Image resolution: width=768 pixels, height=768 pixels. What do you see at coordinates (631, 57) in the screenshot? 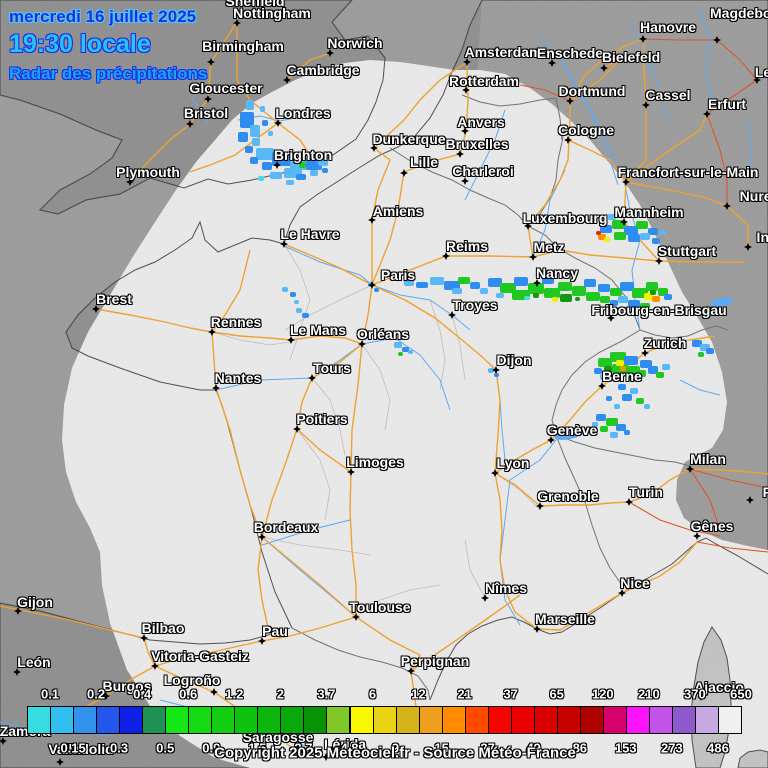
I see `city-label: Bielefeld` at bounding box center [631, 57].